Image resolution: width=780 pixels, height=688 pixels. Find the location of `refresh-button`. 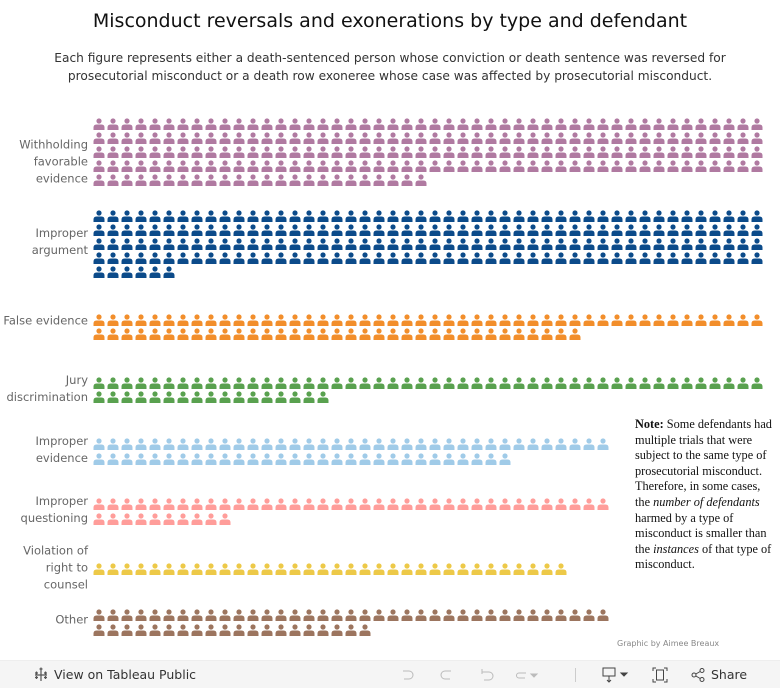

refresh-button is located at coordinates (527, 674).